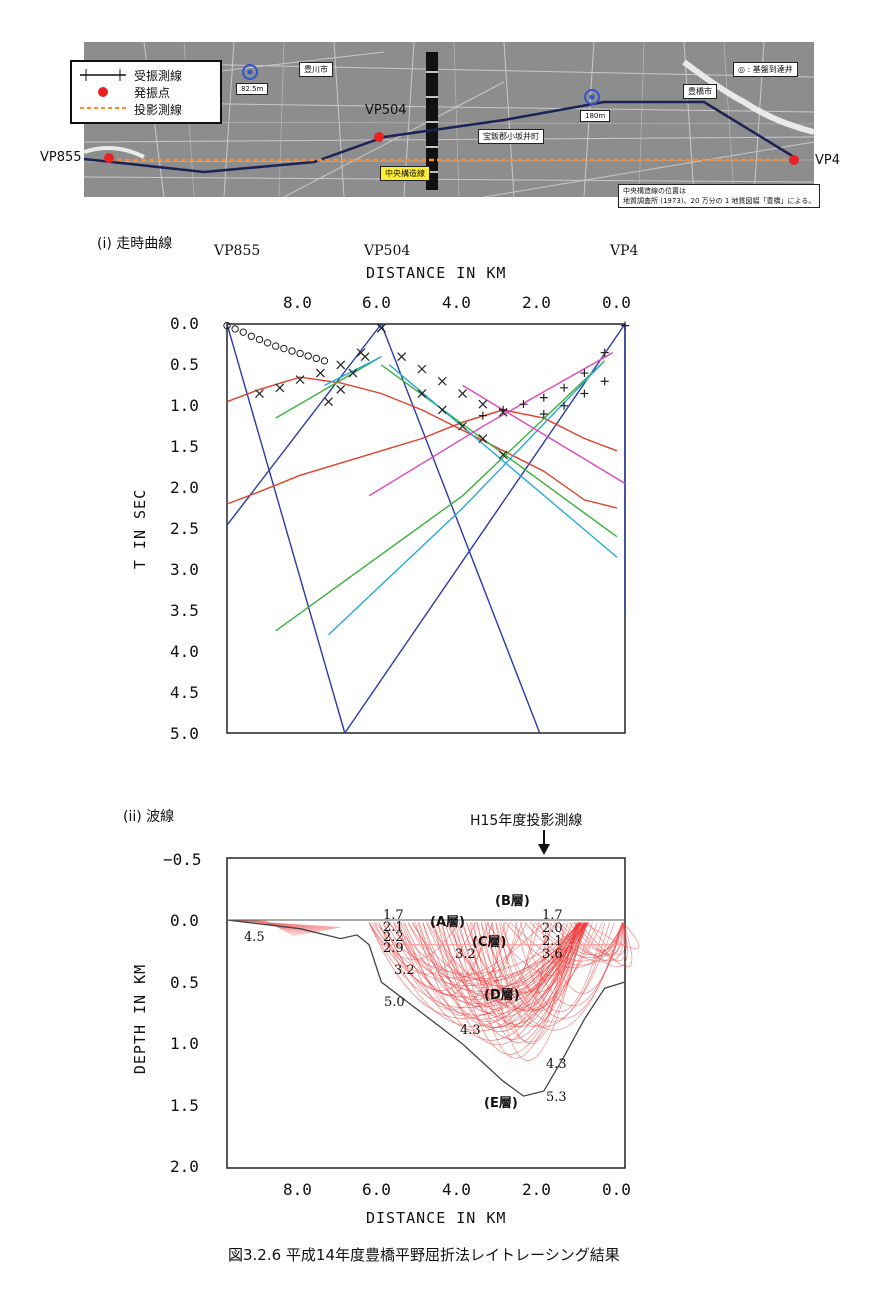 The width and height of the screenshot is (872, 1290). I want to click on layer-c-label: (C層), so click(489, 942).